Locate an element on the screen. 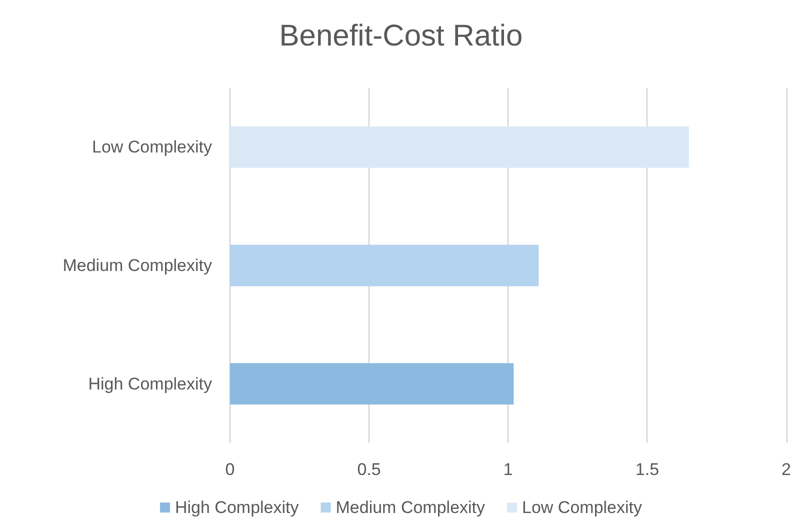 The image size is (802, 531). x-tick-label: 0.5 is located at coordinates (369, 469).